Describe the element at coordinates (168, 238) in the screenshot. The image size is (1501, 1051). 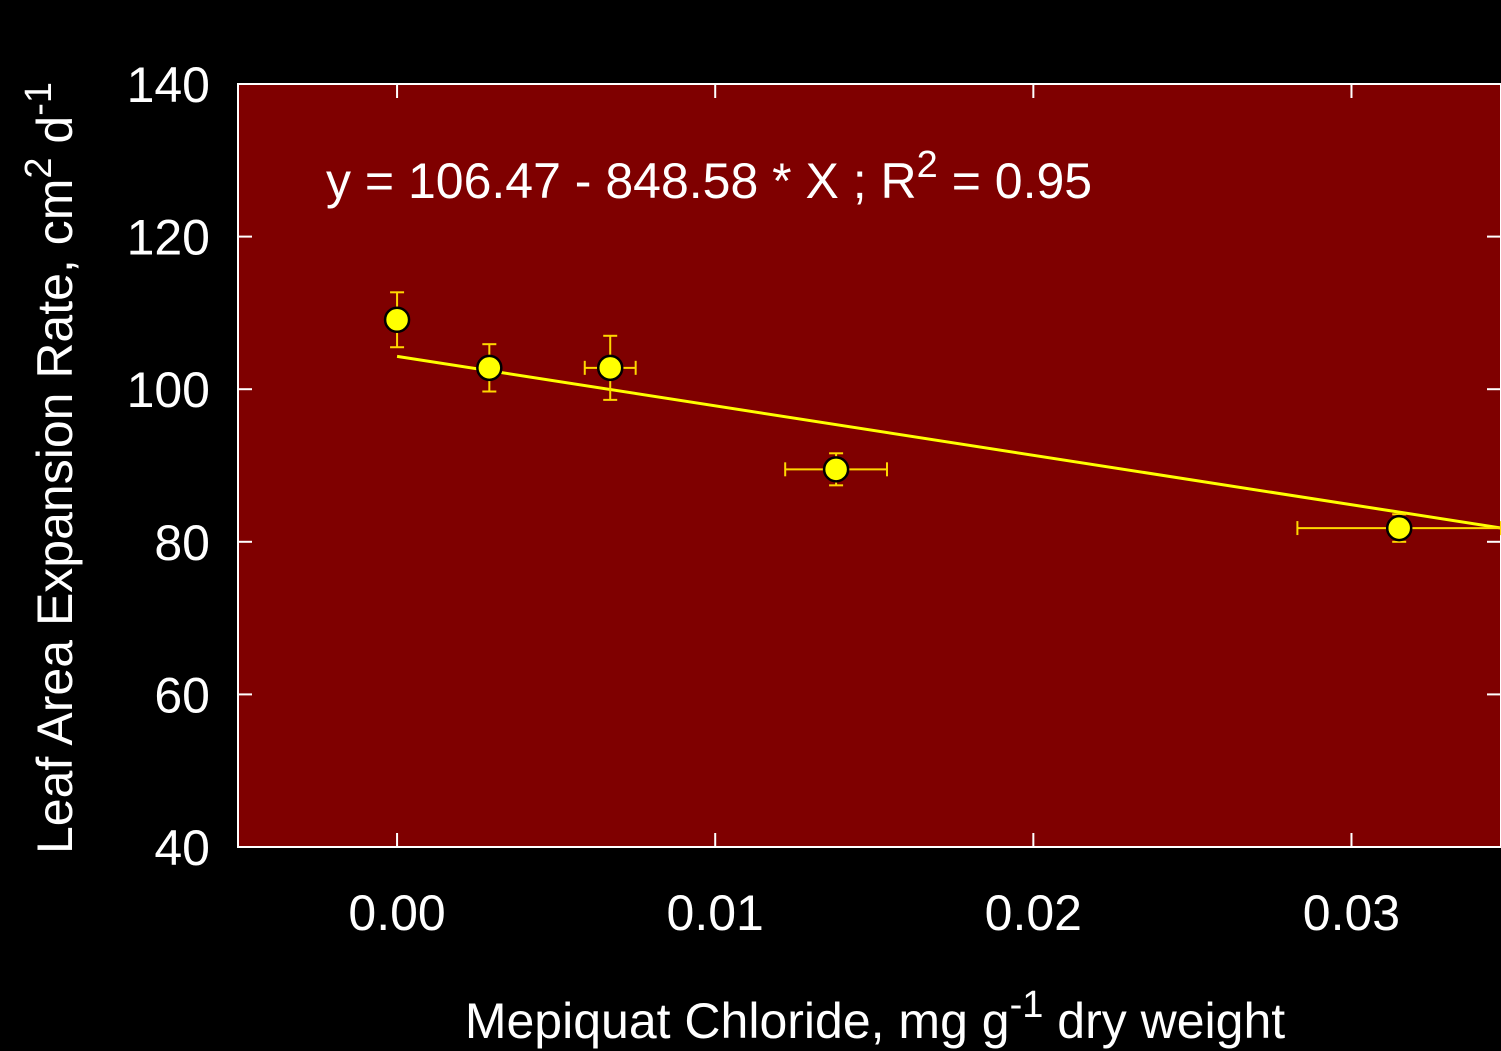
I see `y-tick-label: 120` at that location.